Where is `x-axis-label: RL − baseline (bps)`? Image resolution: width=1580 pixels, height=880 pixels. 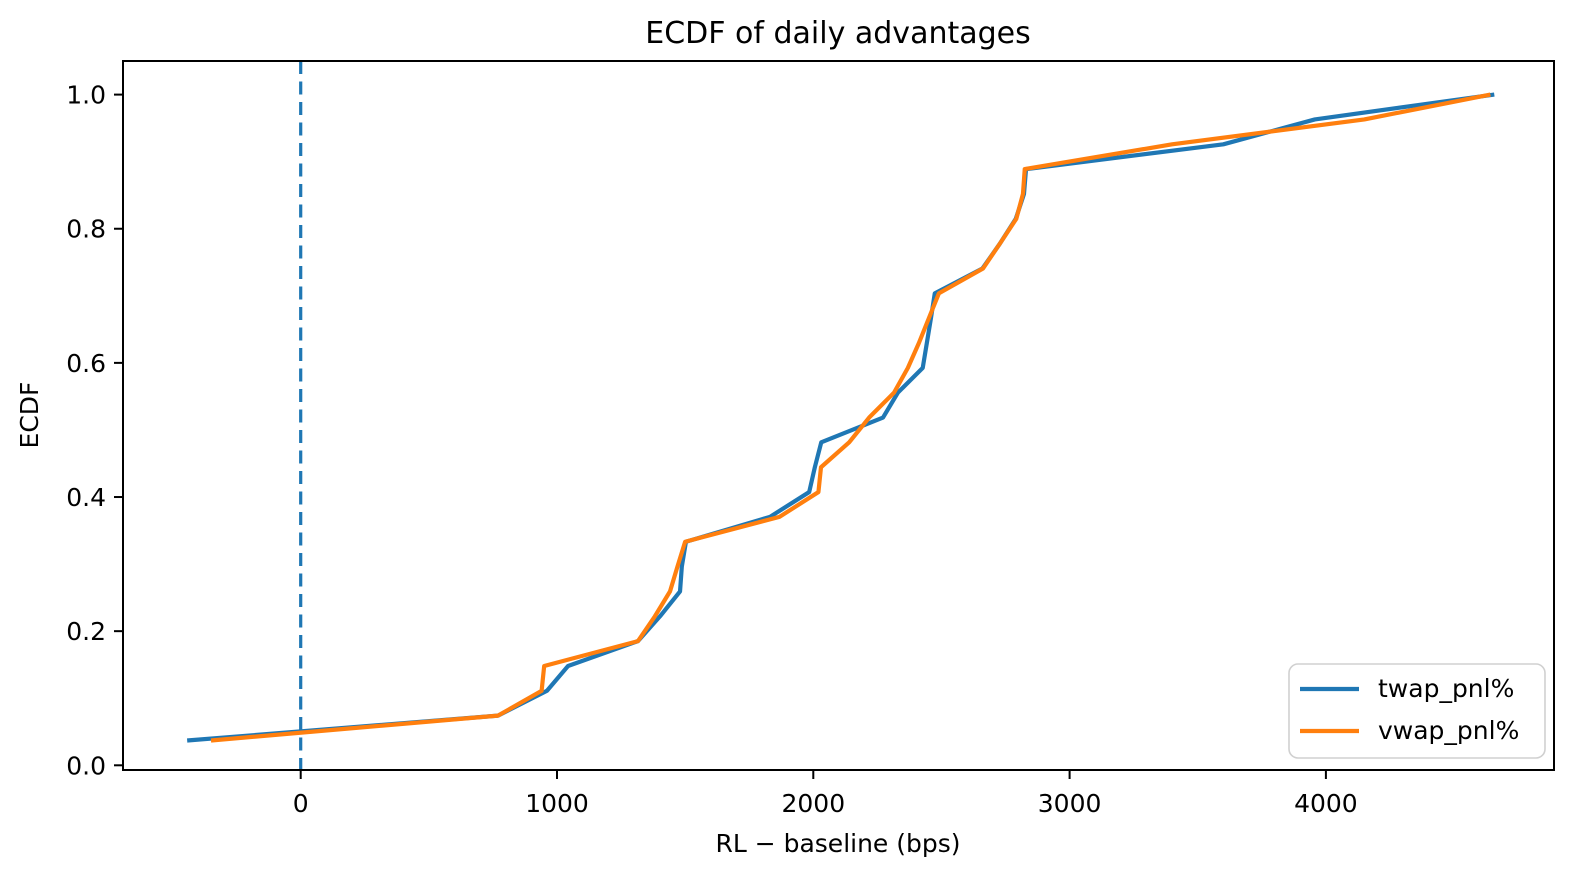 x-axis-label: RL − baseline (bps) is located at coordinates (837, 843).